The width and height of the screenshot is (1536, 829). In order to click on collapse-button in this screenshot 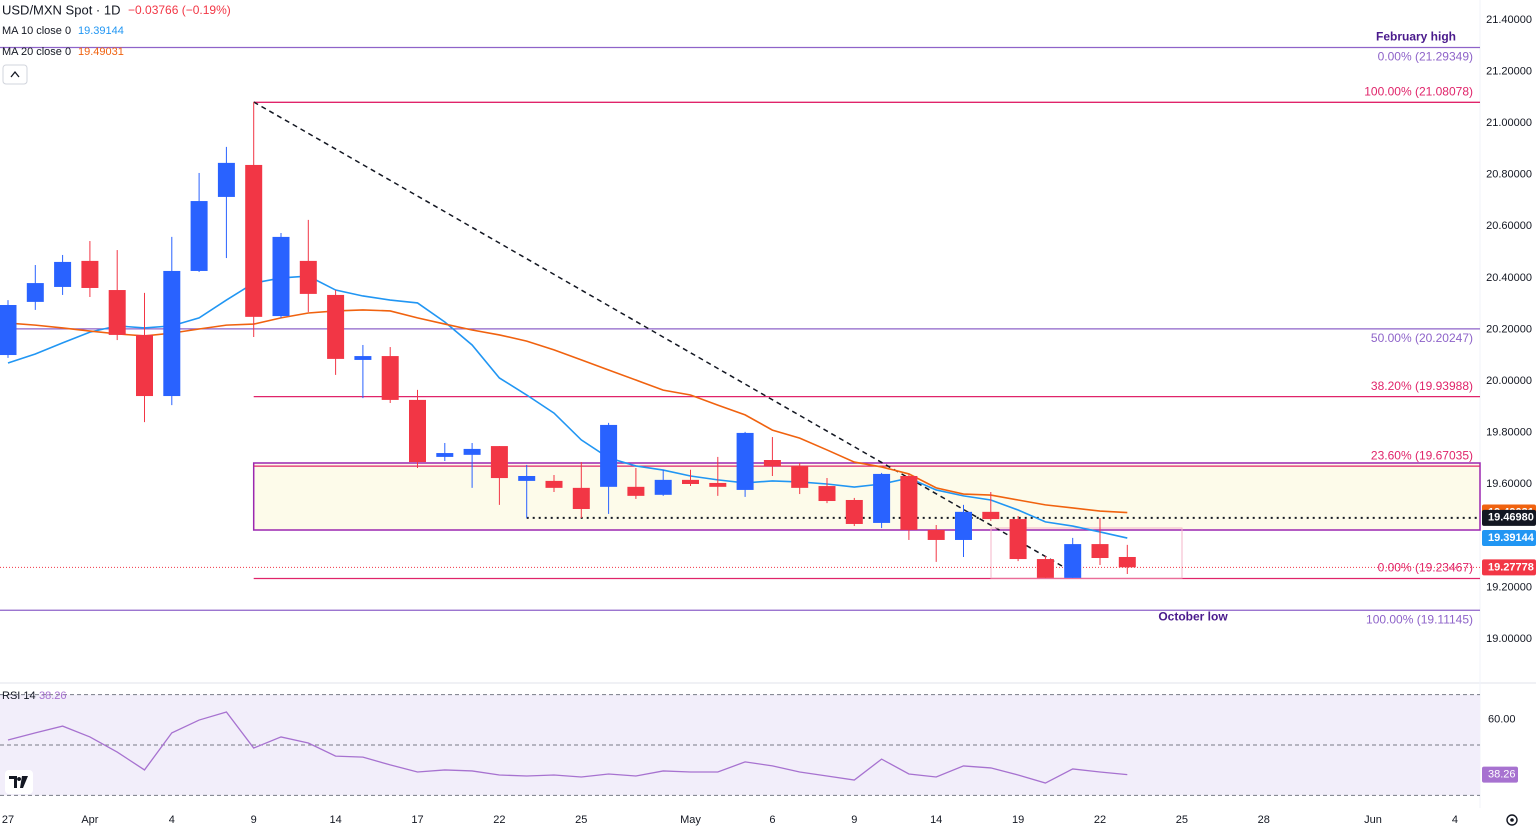, I will do `click(15, 74)`.